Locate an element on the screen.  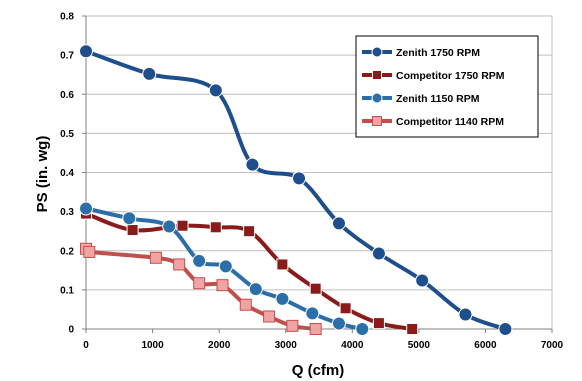
y-tick-label-3: 0.3 is located at coordinates (67, 212).